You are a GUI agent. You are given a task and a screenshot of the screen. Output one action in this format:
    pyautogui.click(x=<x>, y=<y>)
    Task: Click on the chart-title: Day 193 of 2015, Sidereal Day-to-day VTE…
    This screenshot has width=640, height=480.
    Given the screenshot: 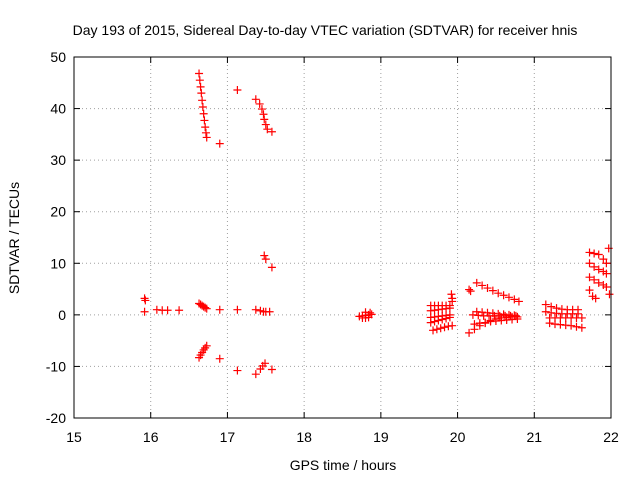 What is the action you would take?
    pyautogui.click(x=325, y=30)
    